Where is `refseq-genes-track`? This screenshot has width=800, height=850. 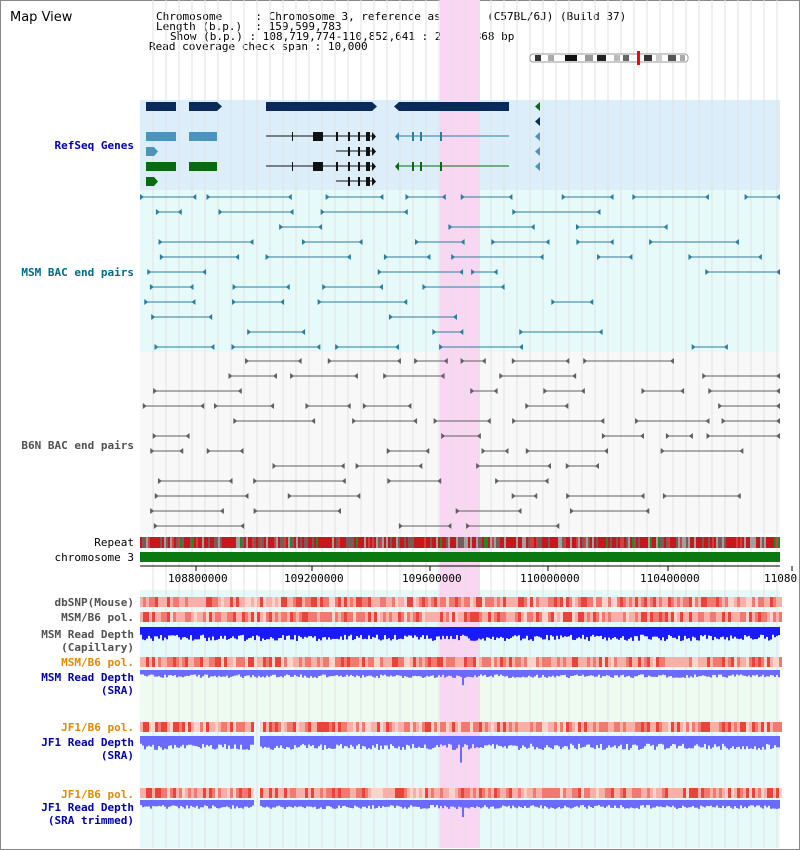
refseq-genes-track is located at coordinates (343, 144).